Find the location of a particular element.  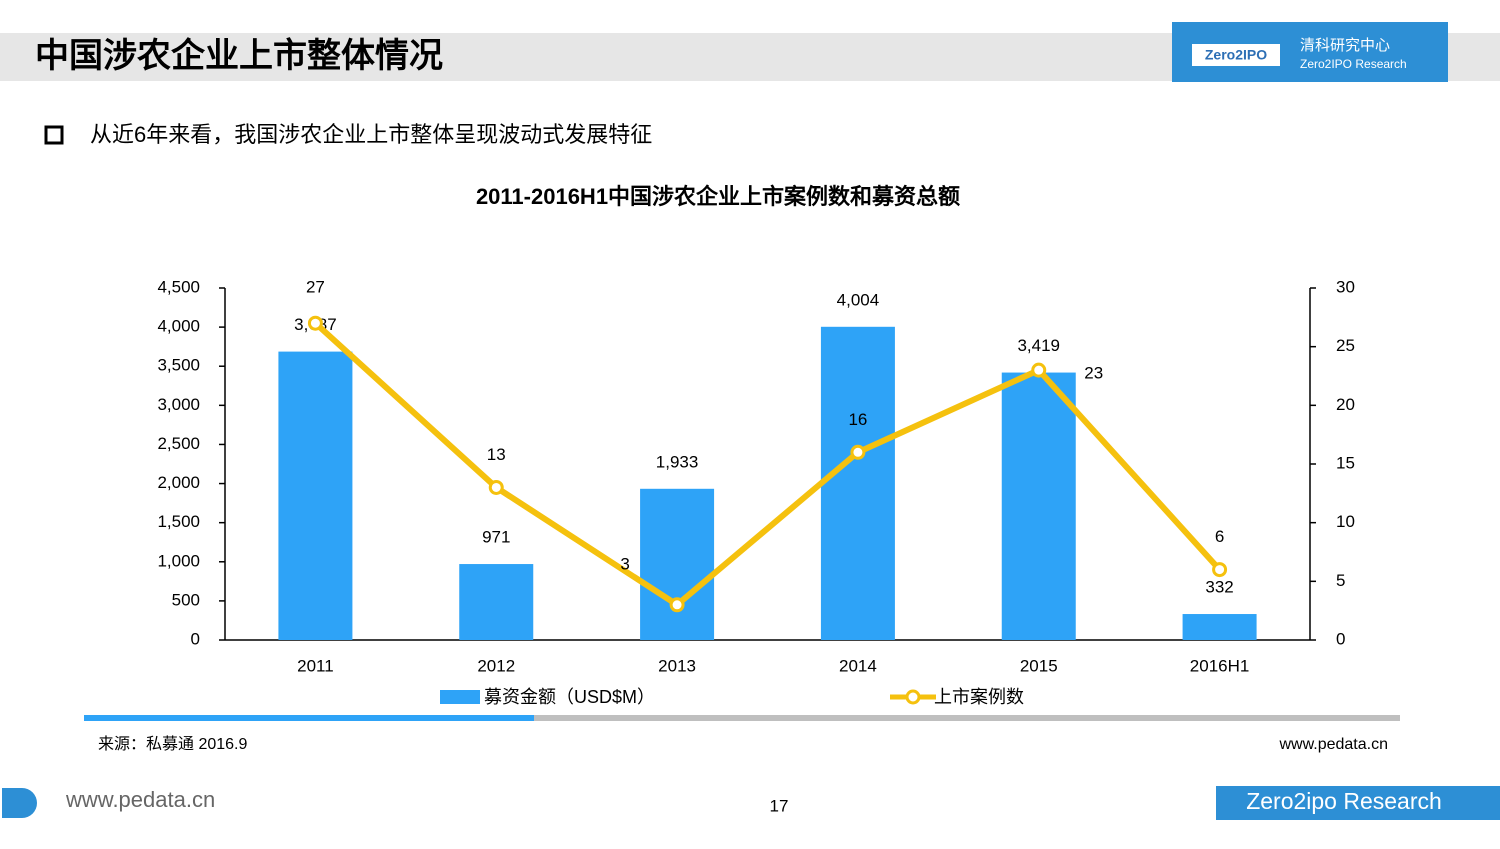

x-tick-label: 2015 is located at coordinates (1039, 665).